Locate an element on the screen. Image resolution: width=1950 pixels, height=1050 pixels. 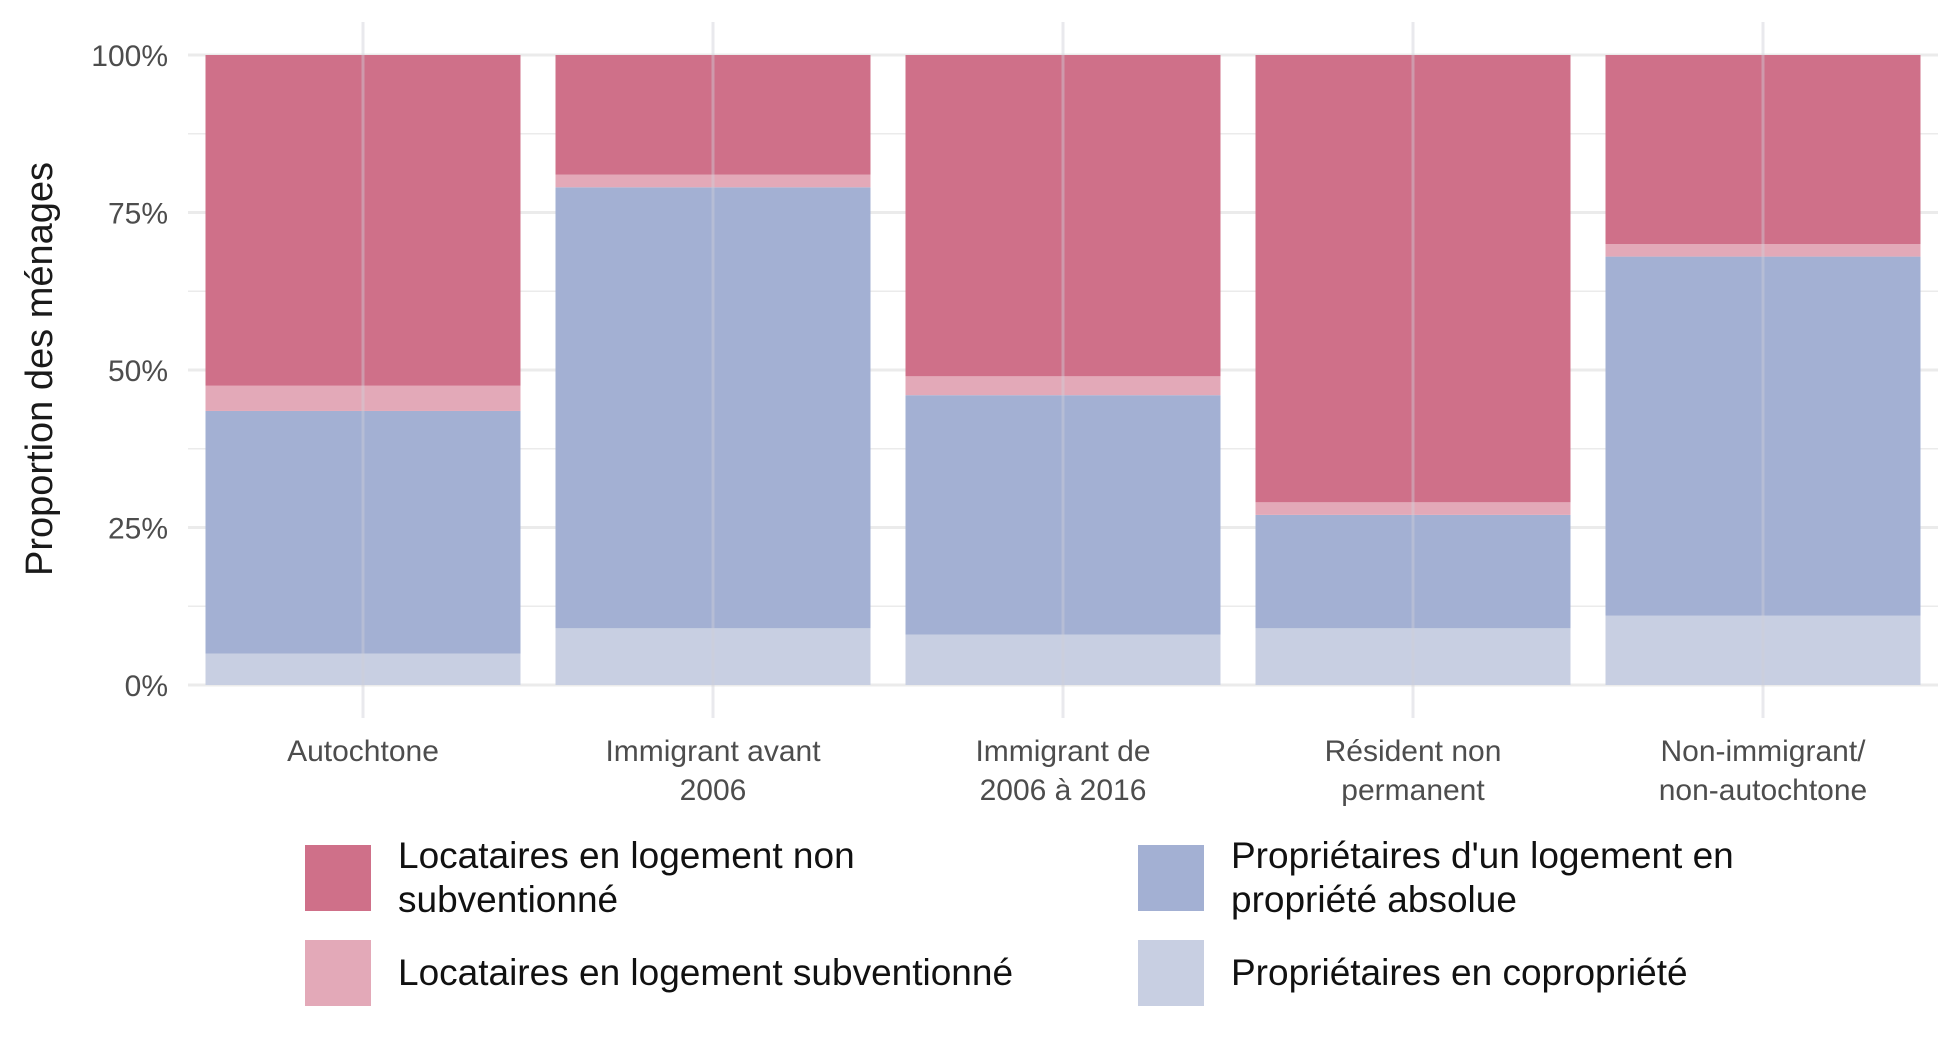
legend-item-owner-condo: Propriétaires en copropriété is located at coordinates (1494, 973).